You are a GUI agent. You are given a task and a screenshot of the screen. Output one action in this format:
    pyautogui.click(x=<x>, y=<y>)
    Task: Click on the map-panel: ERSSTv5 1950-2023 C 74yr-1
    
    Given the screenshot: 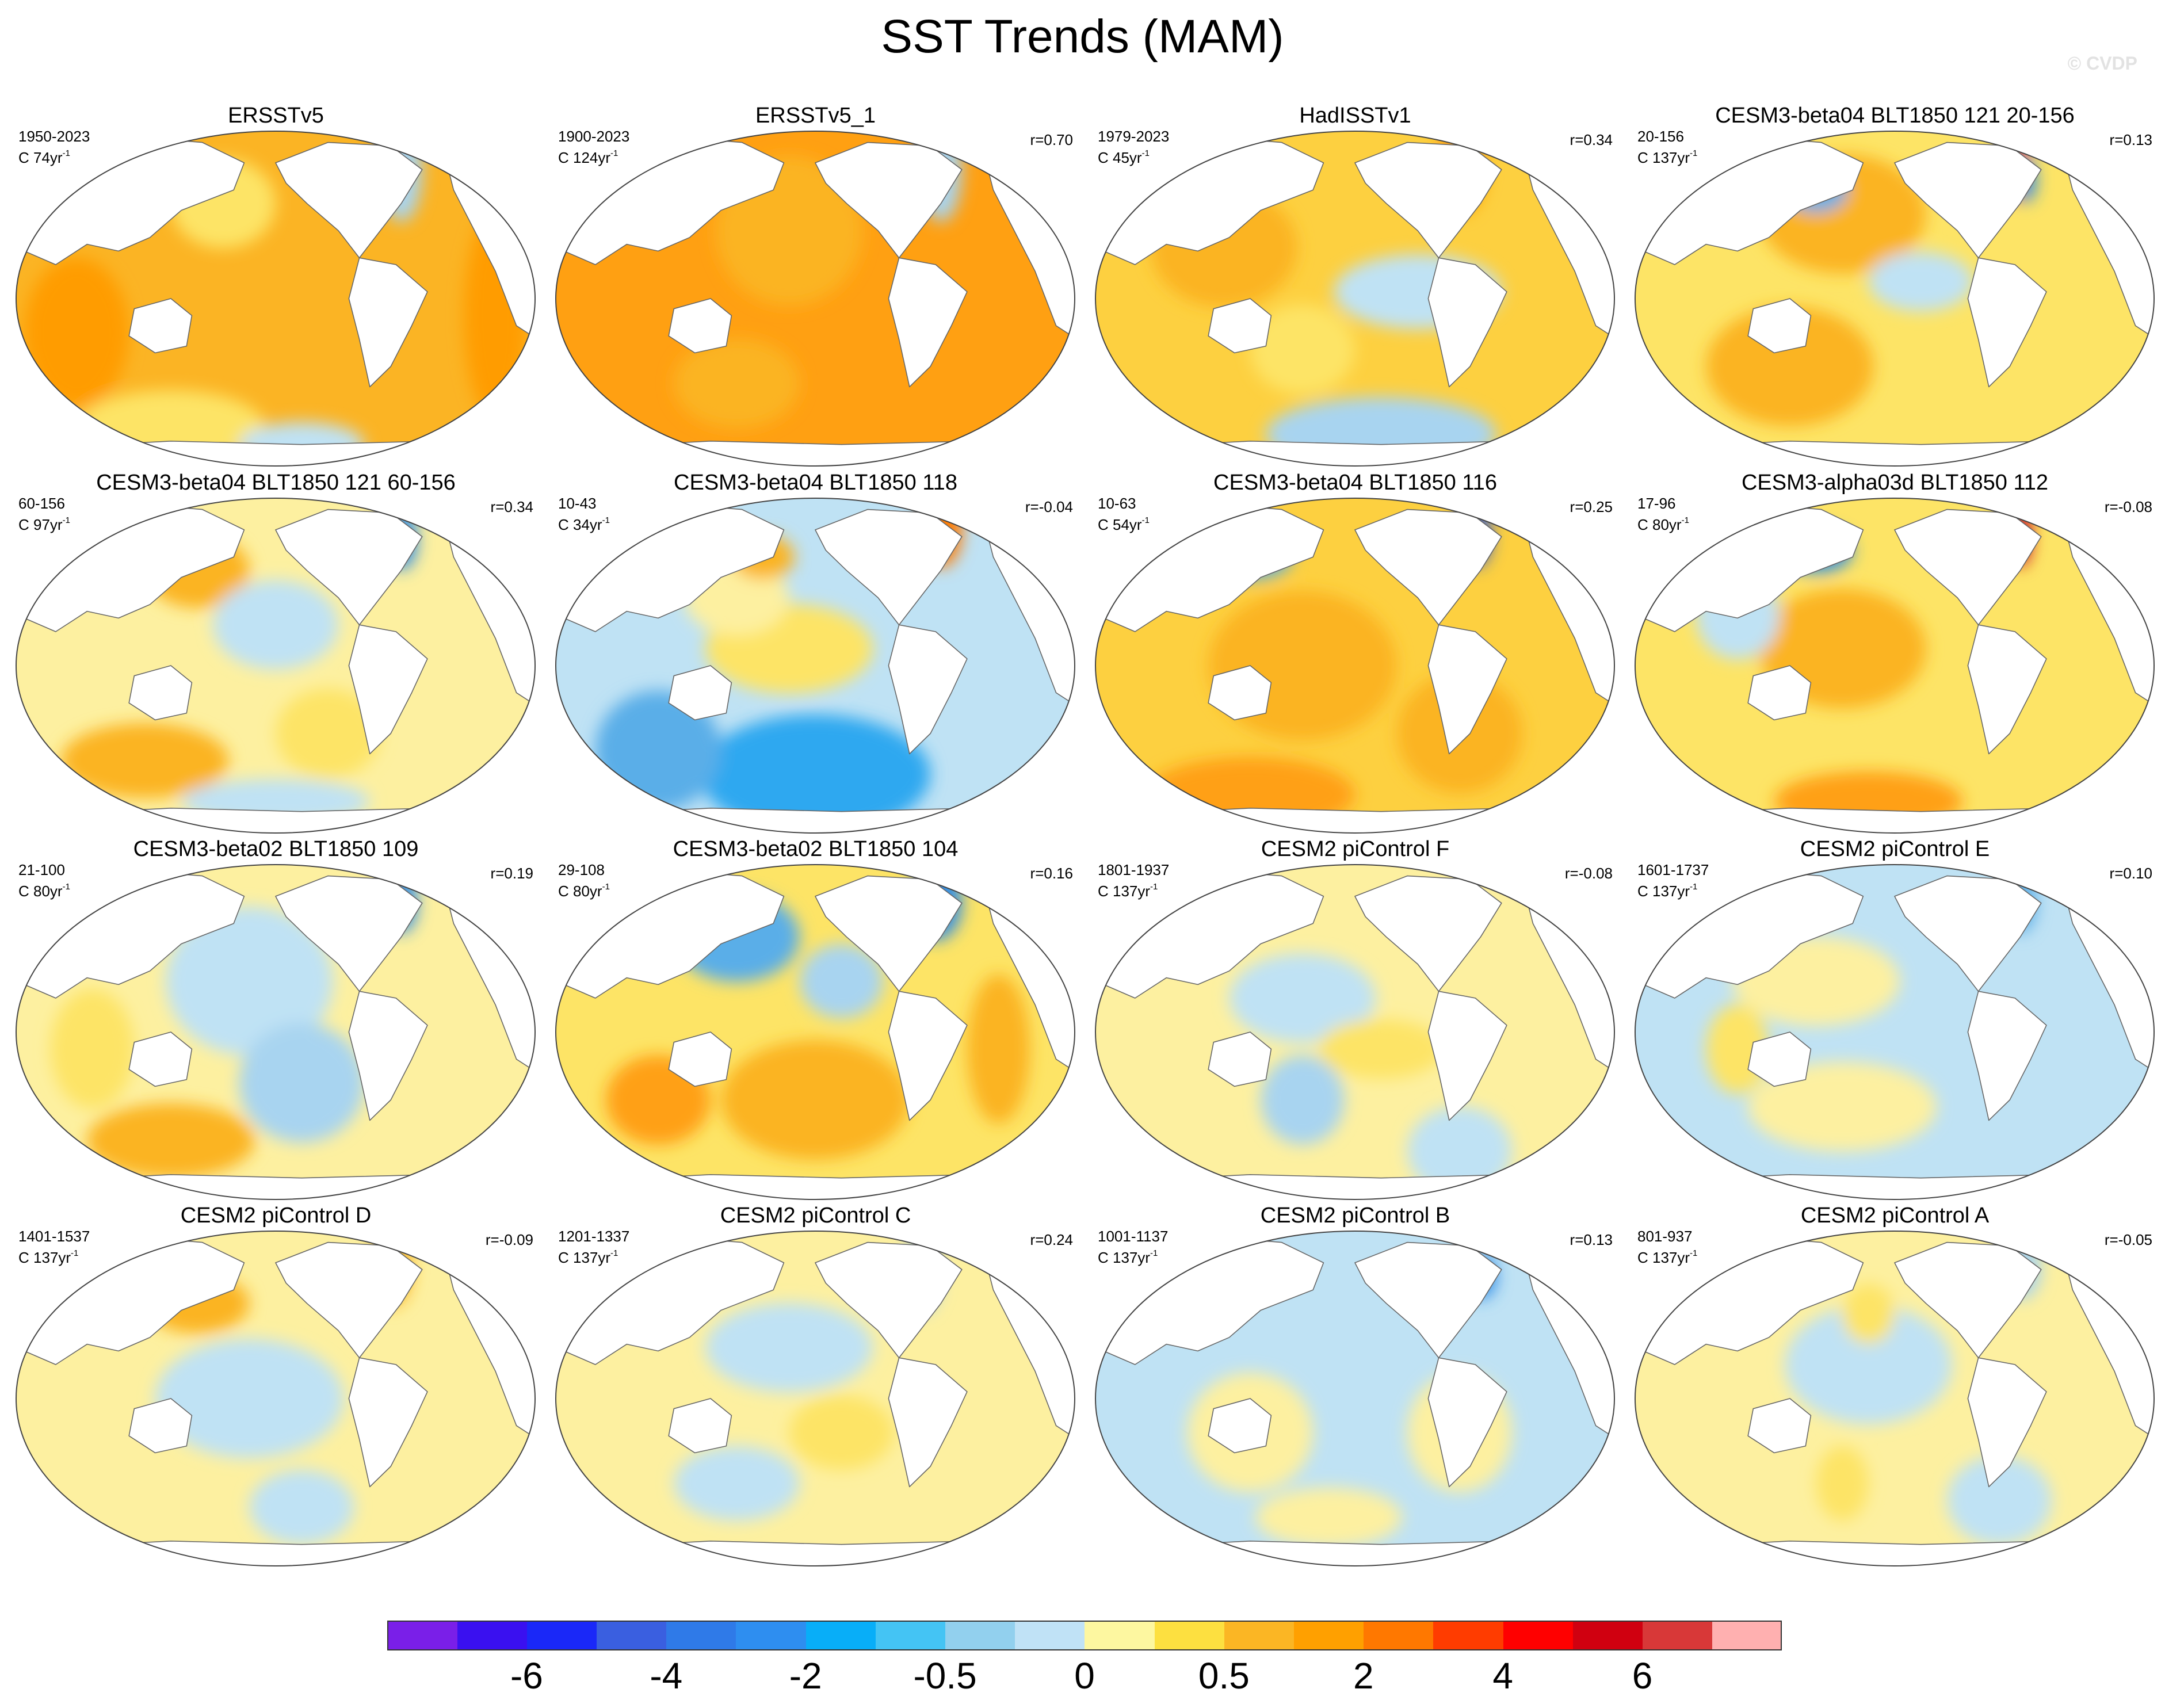 What is the action you would take?
    pyautogui.click(x=276, y=285)
    